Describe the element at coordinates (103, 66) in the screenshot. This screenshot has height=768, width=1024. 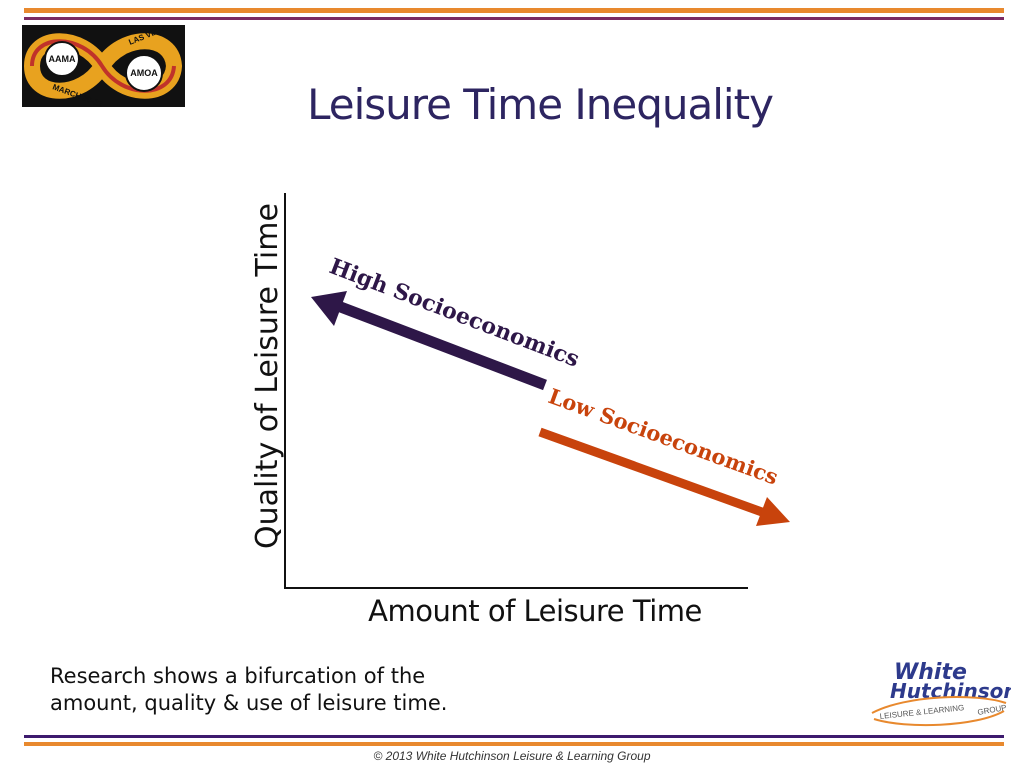
I see `event-logo: AAMA AMOA LAS VEGAS, NV MARCH 20-22` at that location.